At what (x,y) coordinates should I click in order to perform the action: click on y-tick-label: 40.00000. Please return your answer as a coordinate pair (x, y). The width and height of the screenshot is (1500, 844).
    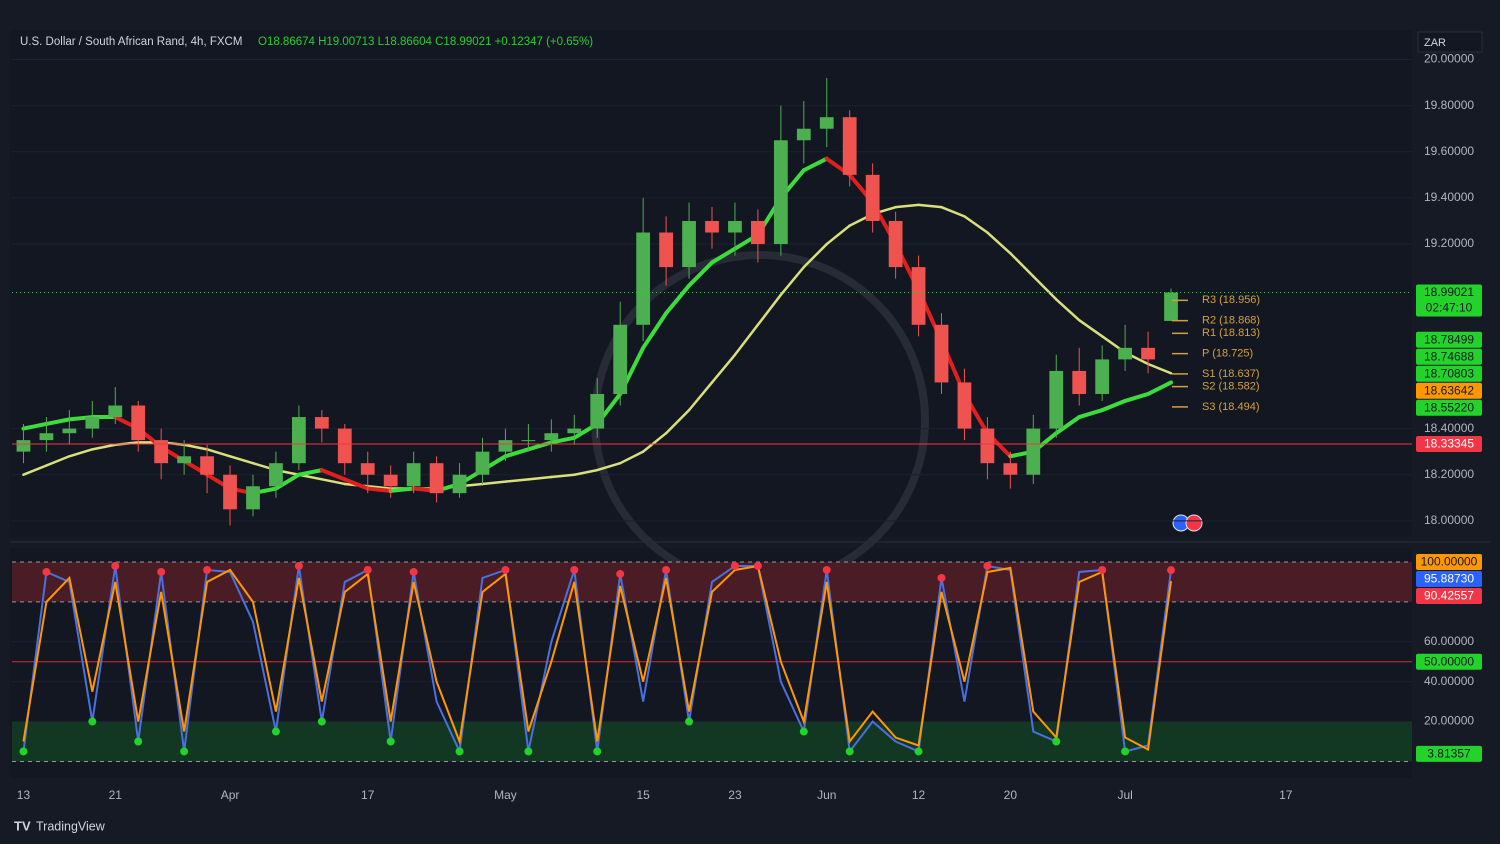
    Looking at the image, I should click on (1449, 681).